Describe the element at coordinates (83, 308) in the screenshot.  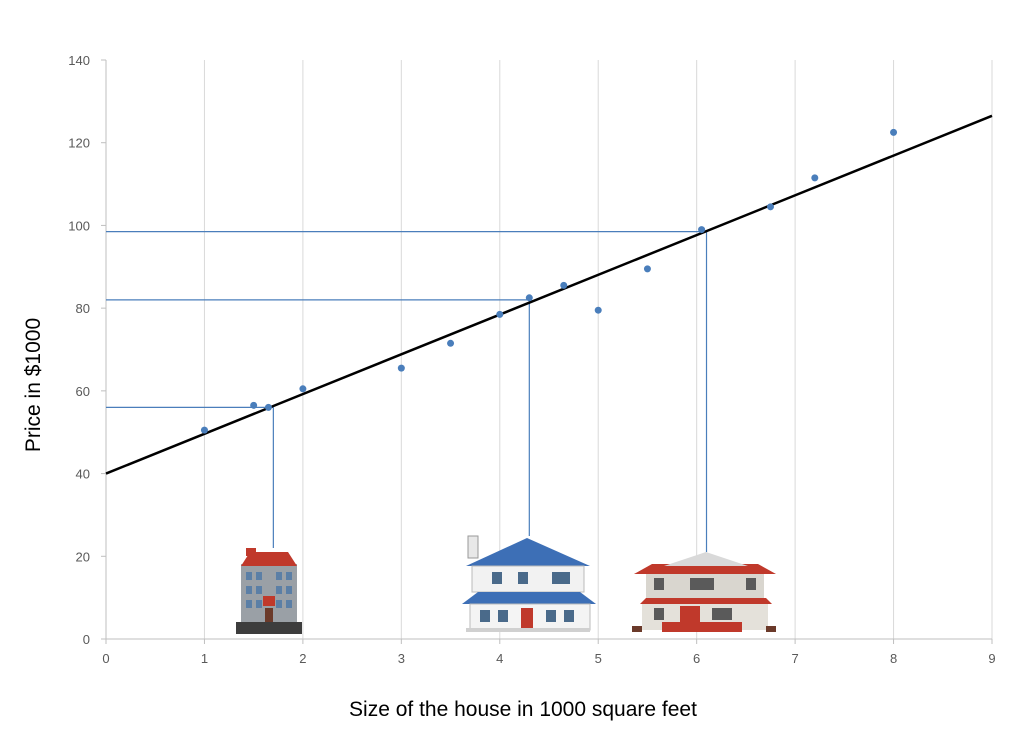
I see `y-tick-label-80: 80` at that location.